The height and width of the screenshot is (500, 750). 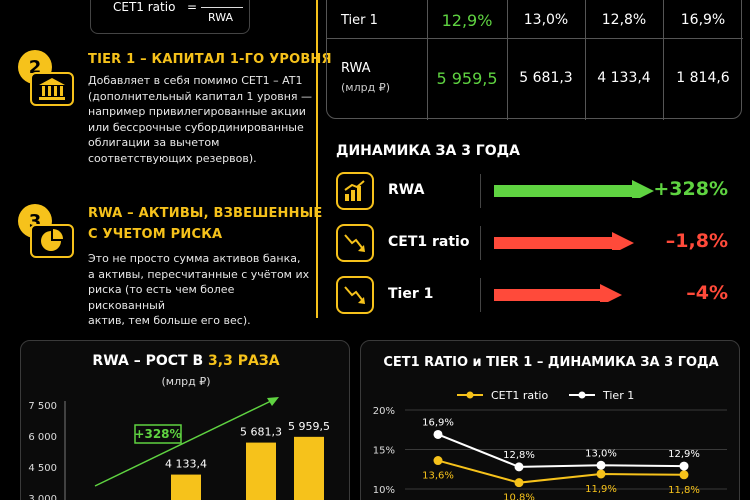 I want to click on growth-chart-icon, so click(x=355, y=191).